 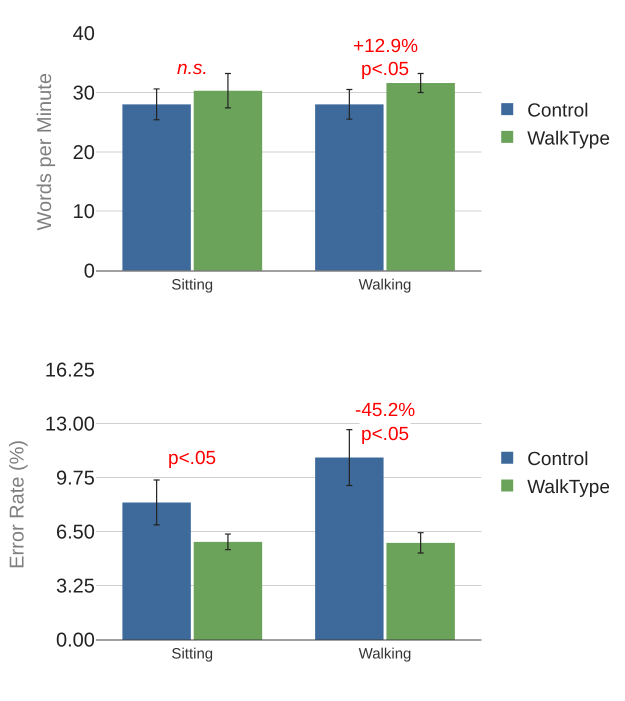 I want to click on y-axis-title: Words per Minute, so click(x=45, y=152).